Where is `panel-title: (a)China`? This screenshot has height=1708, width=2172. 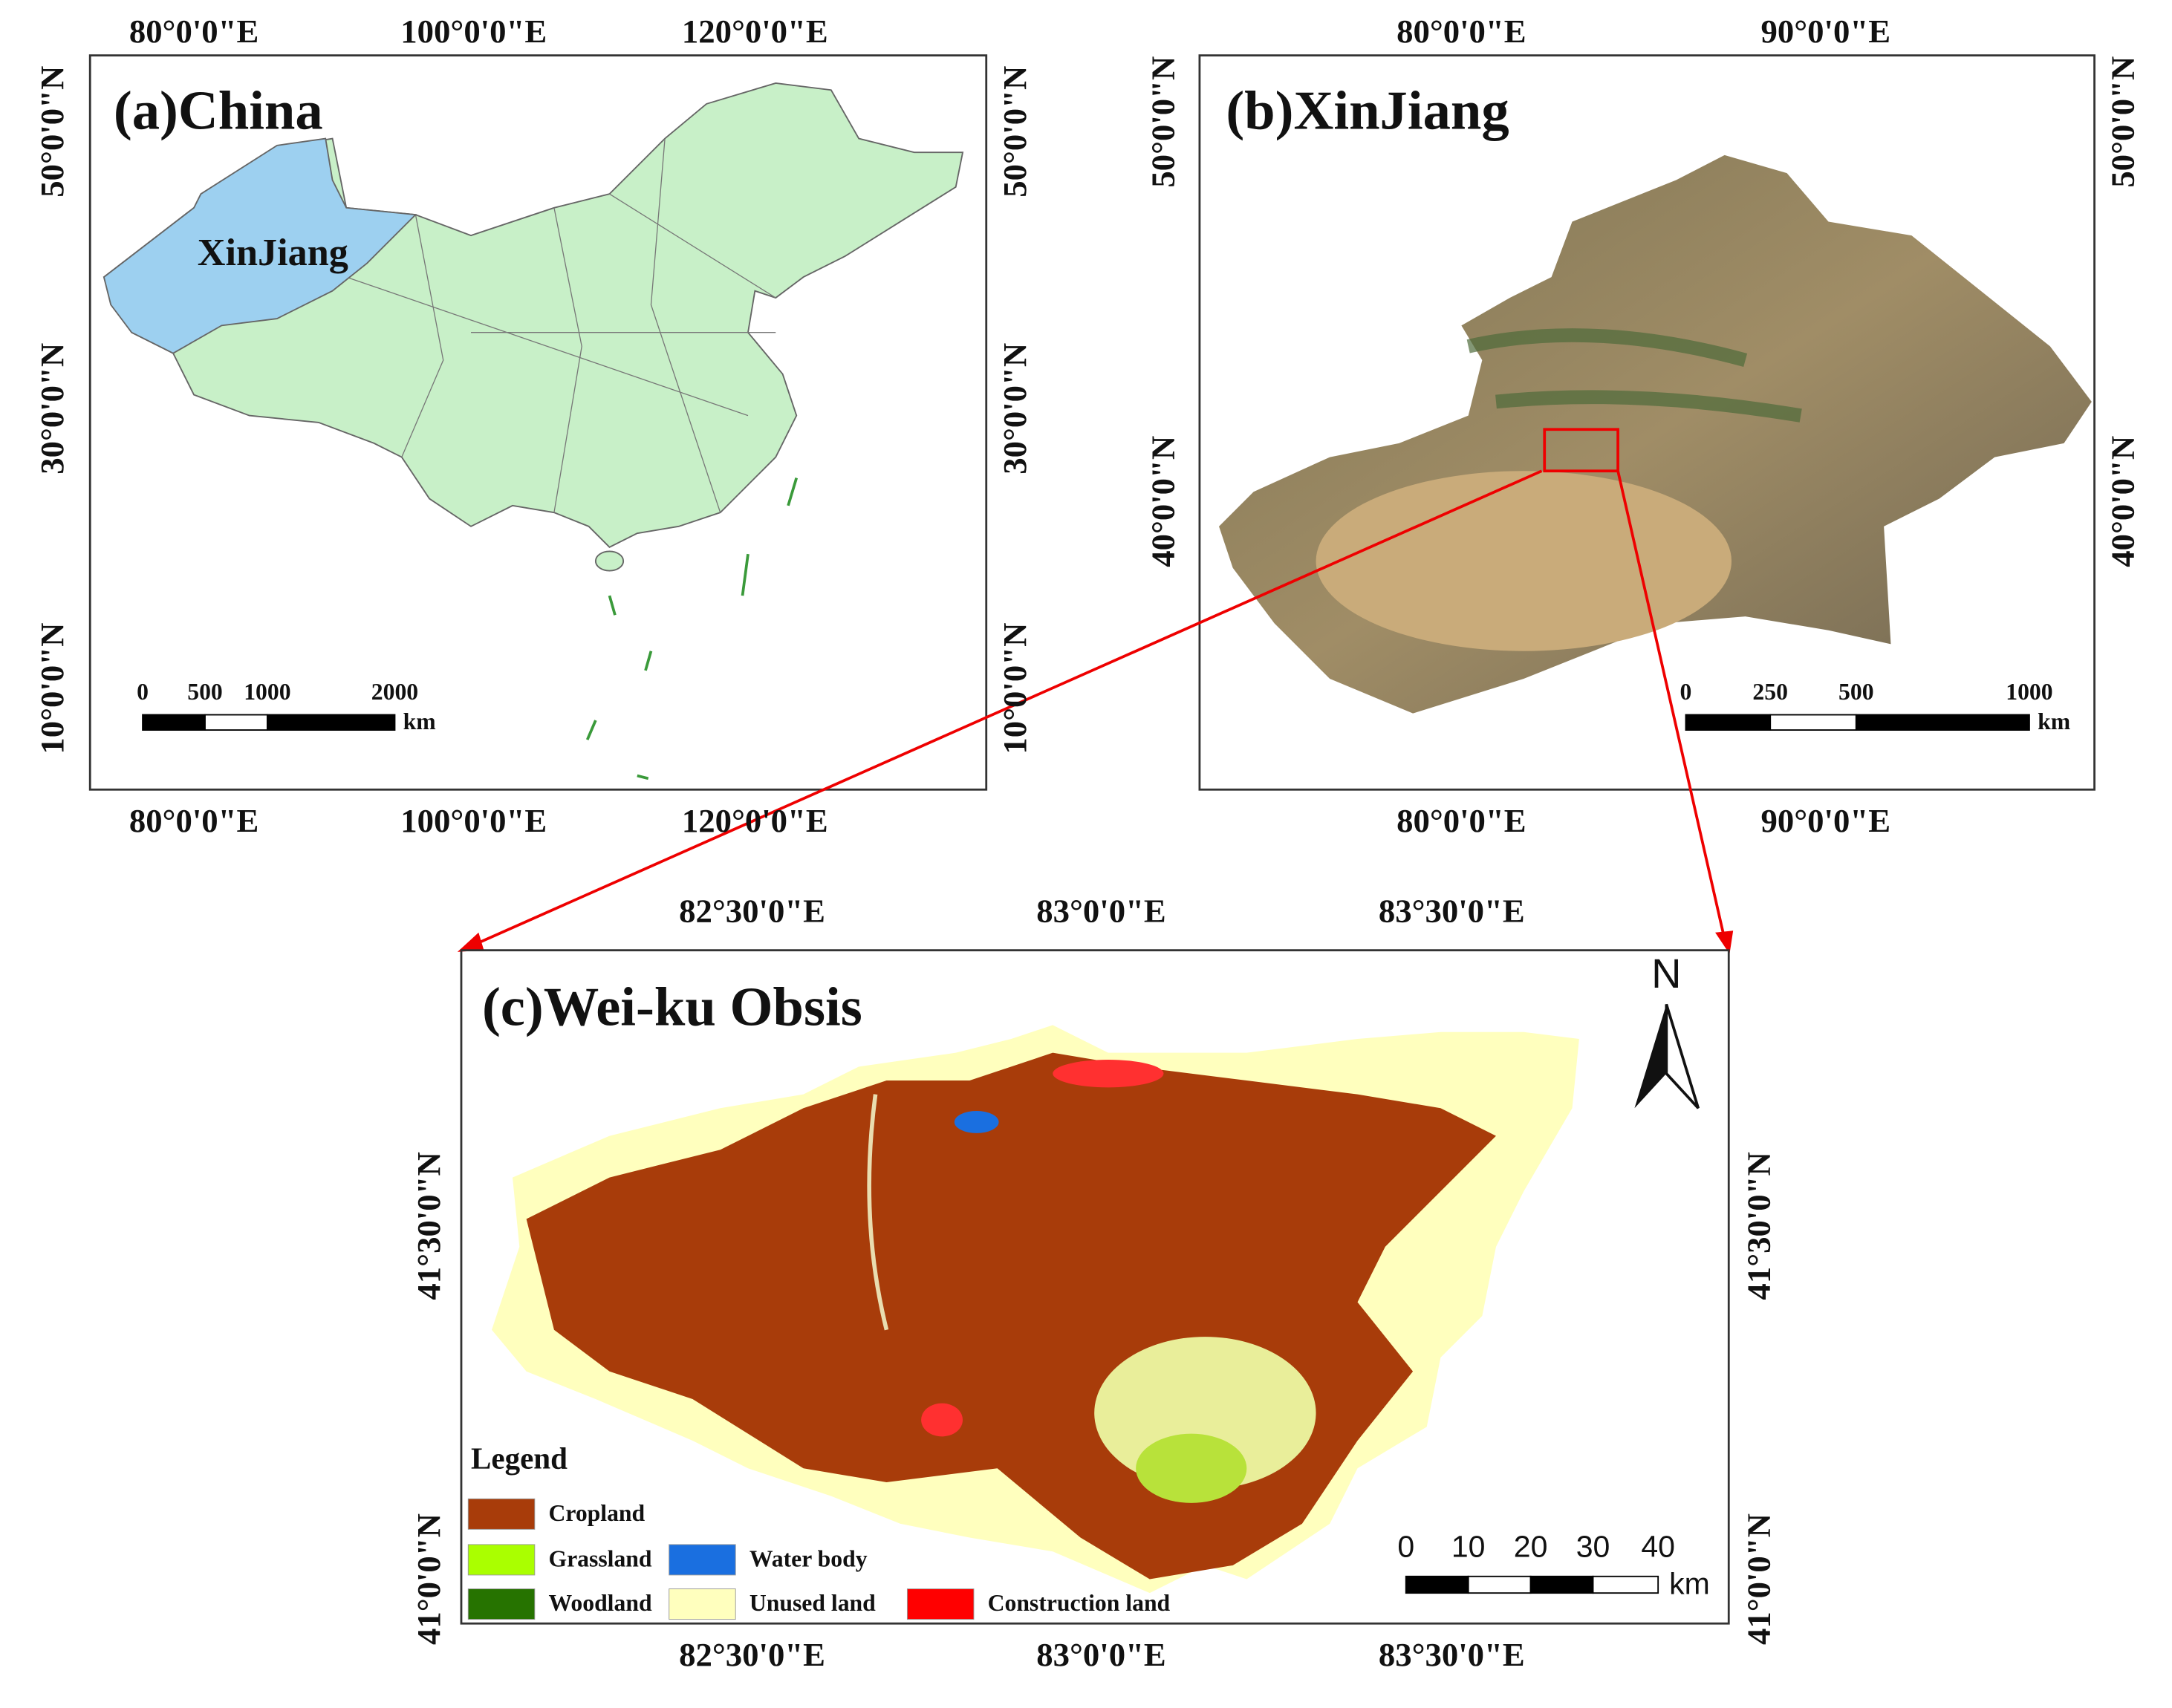
panel-title: (a)China is located at coordinates (218, 110).